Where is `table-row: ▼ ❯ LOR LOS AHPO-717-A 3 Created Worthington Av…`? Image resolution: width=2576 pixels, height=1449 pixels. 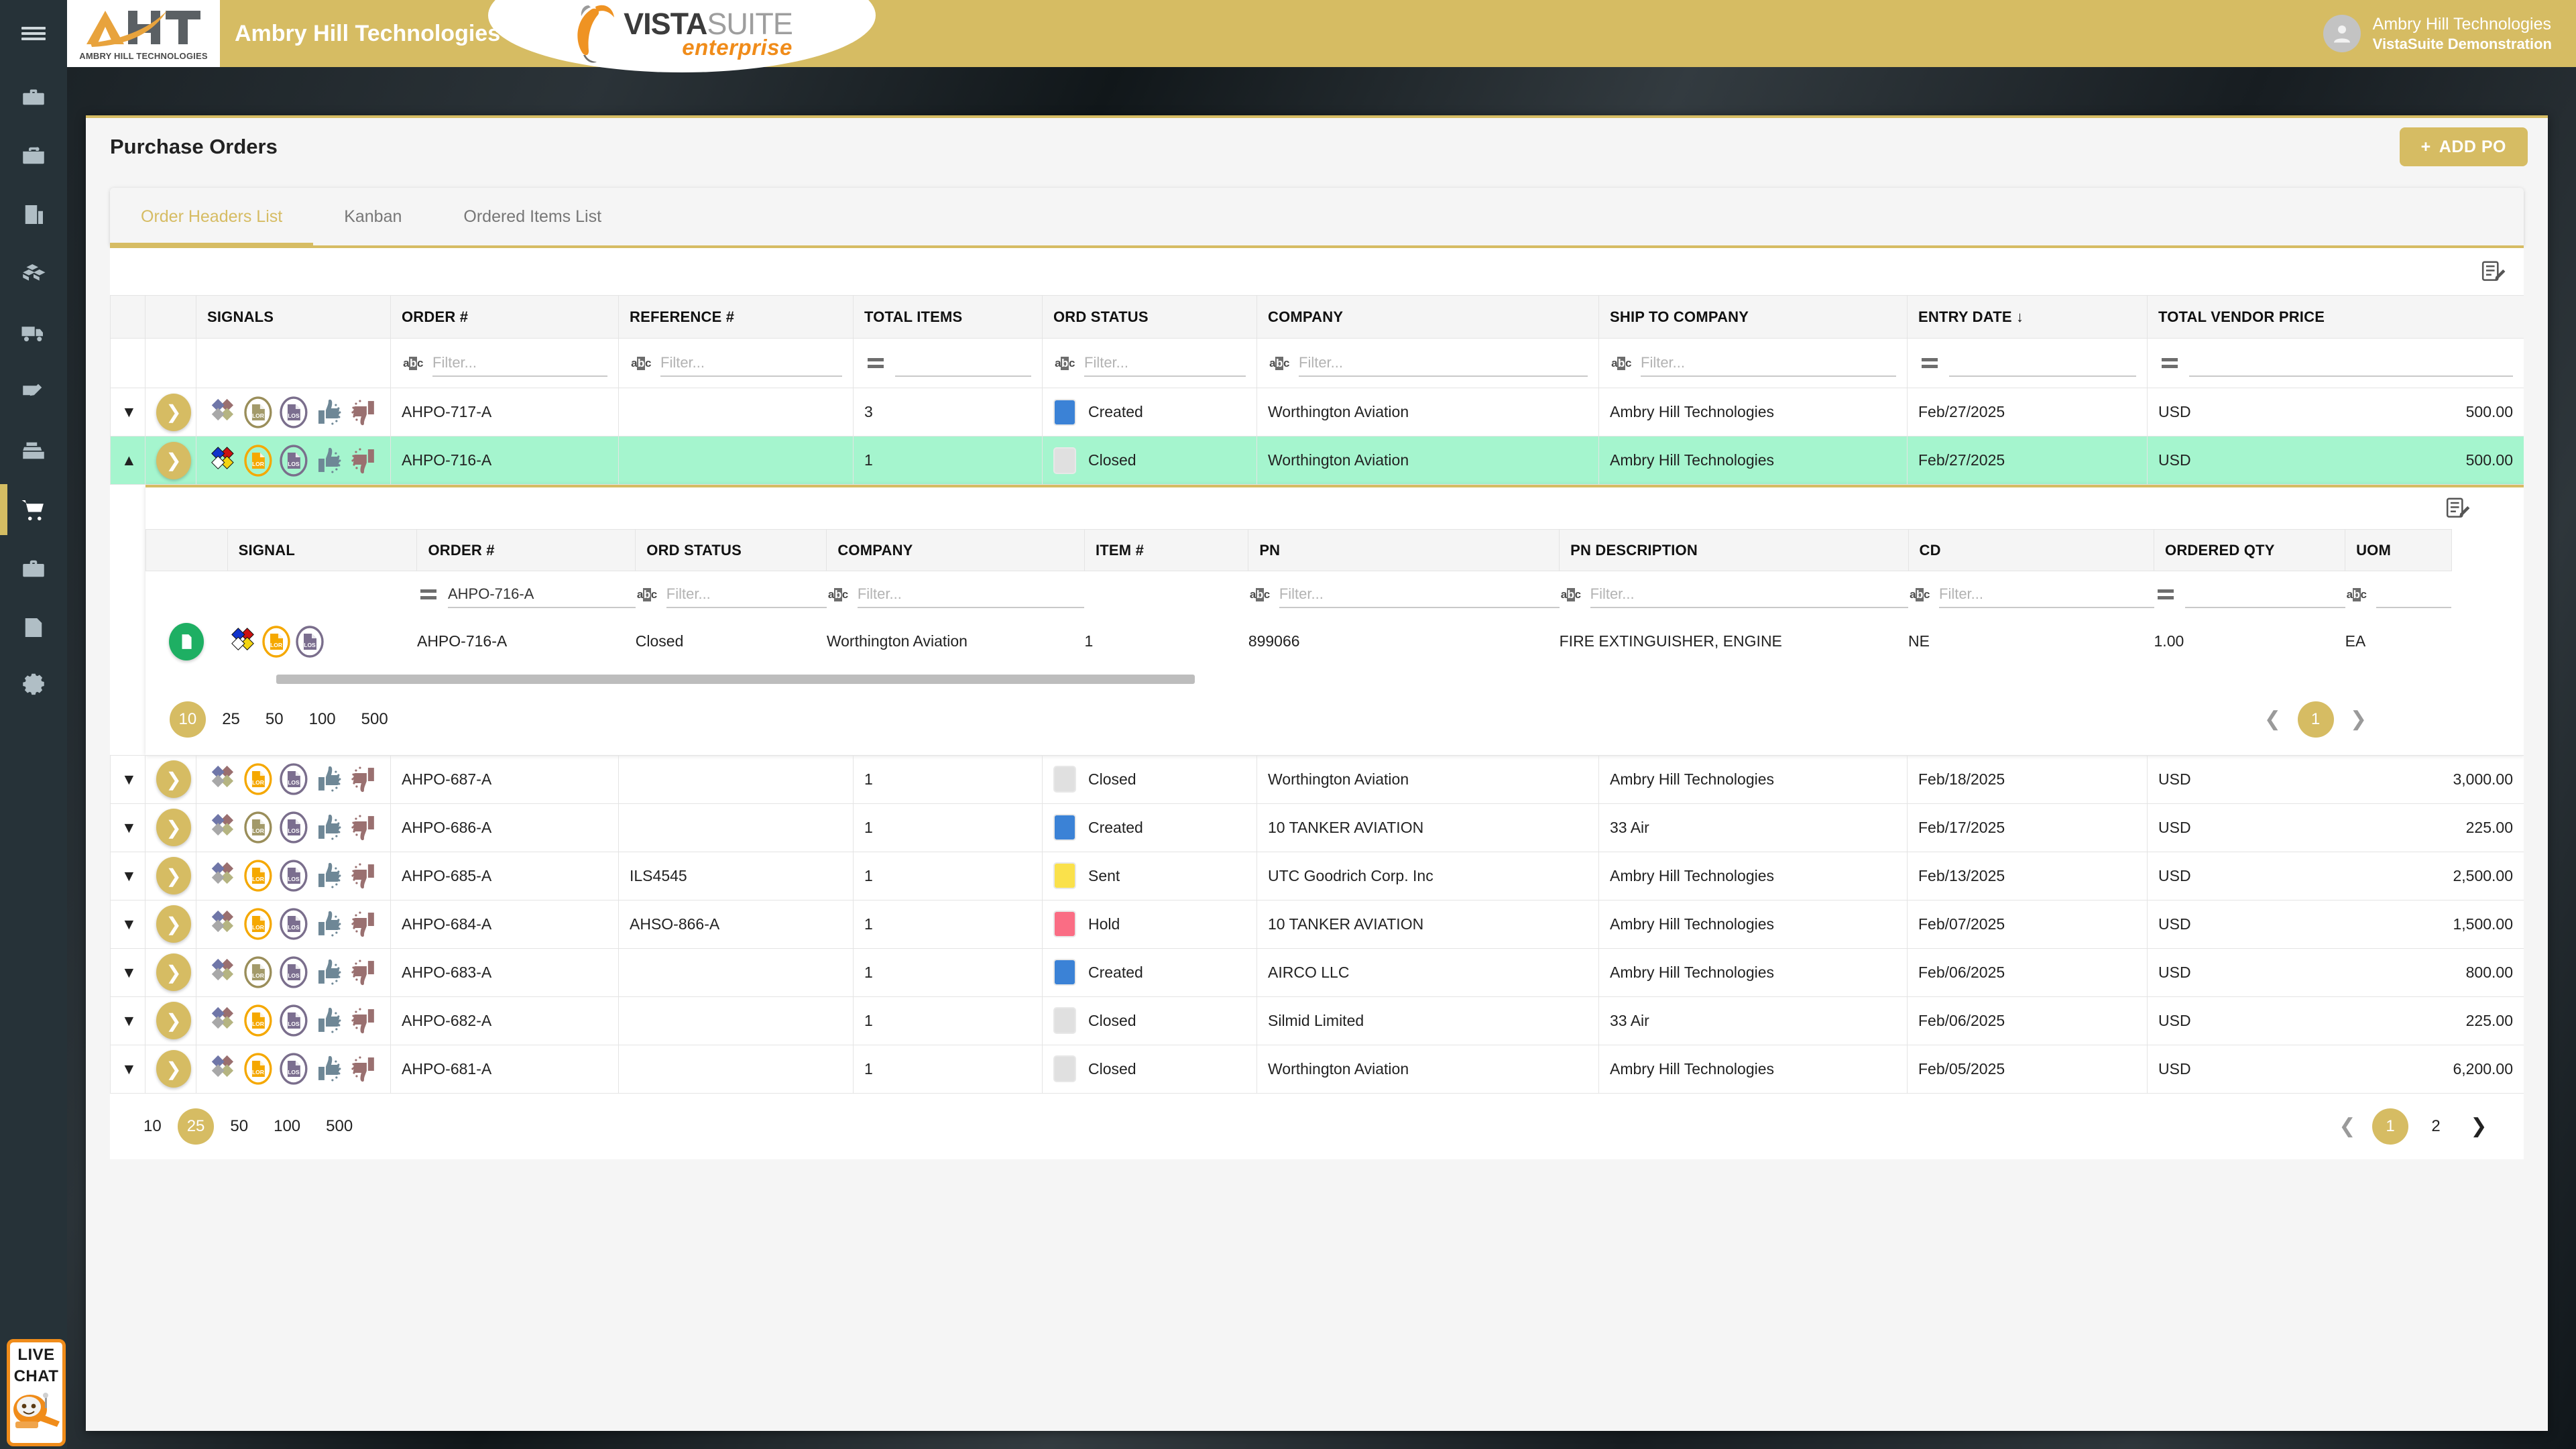
table-row: ▼ ❯ LOR LOS AHPO-717-A 3 Created Worthington Av… is located at coordinates (1317, 413).